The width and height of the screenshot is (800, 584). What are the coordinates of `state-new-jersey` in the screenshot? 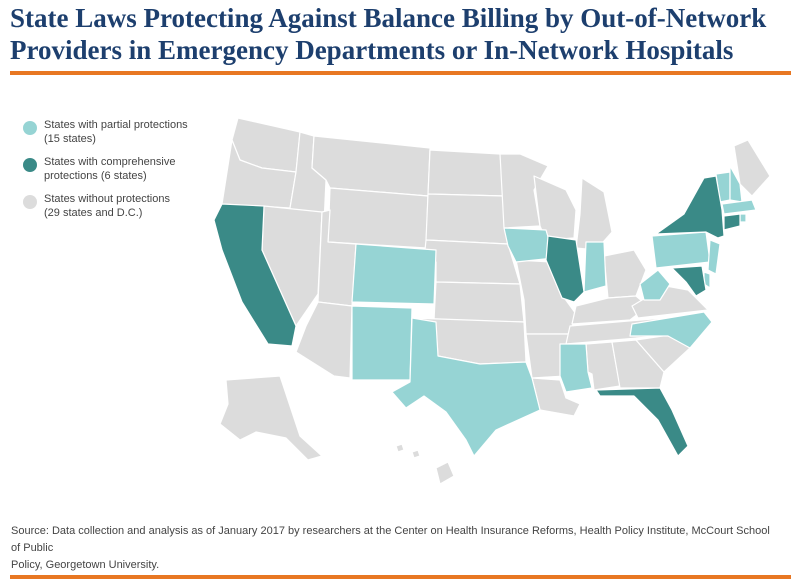 It's located at (714, 257).